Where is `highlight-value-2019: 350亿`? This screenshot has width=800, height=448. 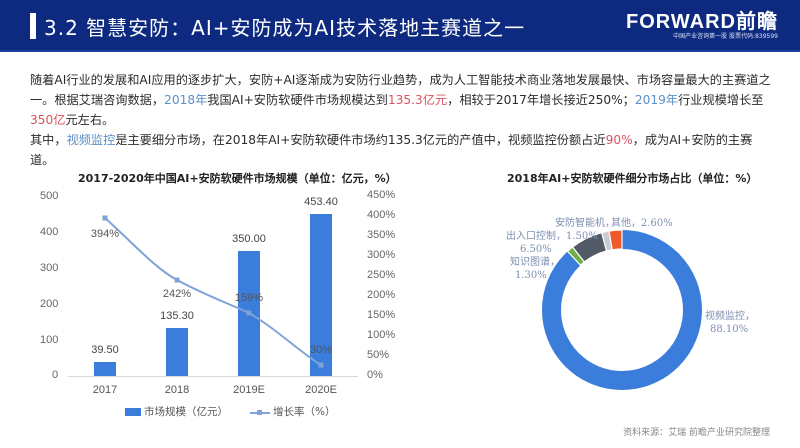 highlight-value-2019: 350亿 is located at coordinates (48, 120).